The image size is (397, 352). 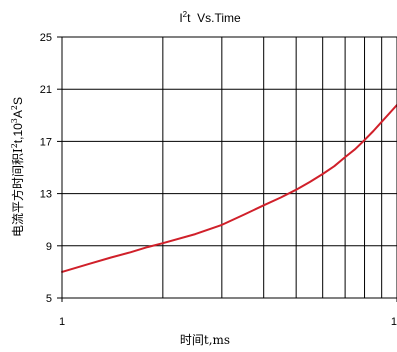 What do you see at coordinates (49, 247) in the screenshot?
I see `y-tick-label: 9` at bounding box center [49, 247].